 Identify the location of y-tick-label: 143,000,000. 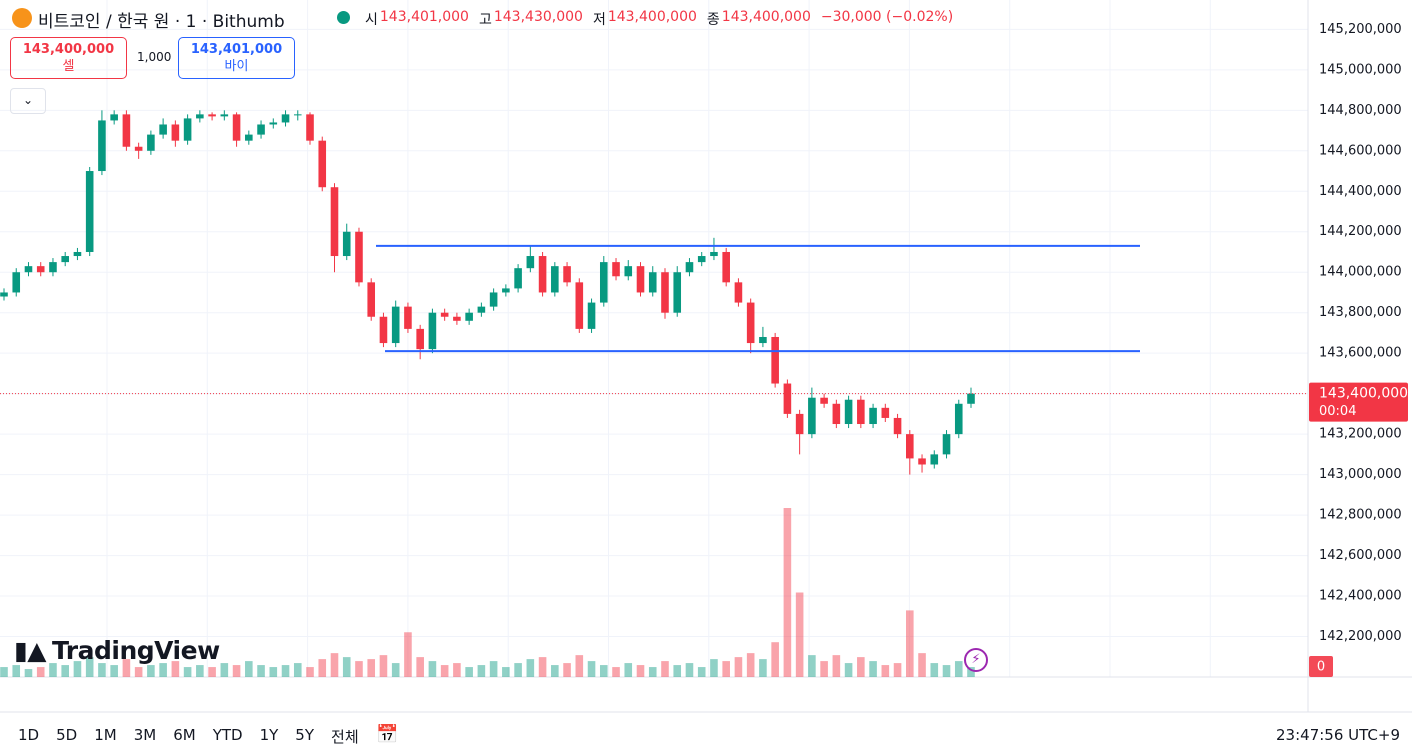
(1360, 474).